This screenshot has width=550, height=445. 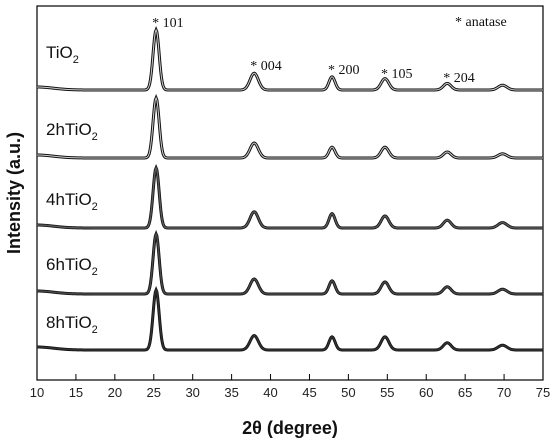 I want to click on x-tick-label: 45, so click(x=309, y=392).